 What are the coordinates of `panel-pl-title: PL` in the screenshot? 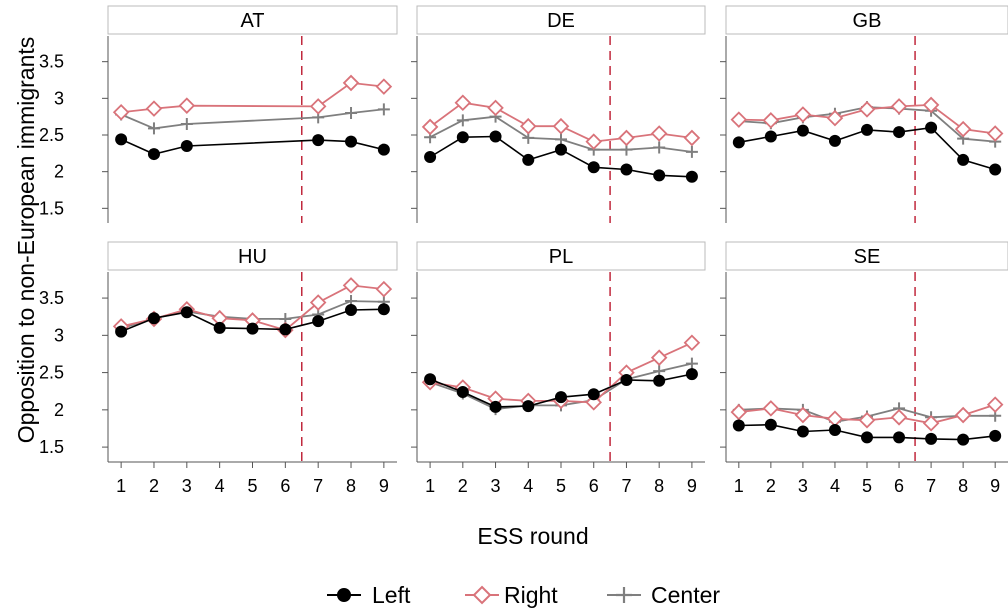 It's located at (561, 257).